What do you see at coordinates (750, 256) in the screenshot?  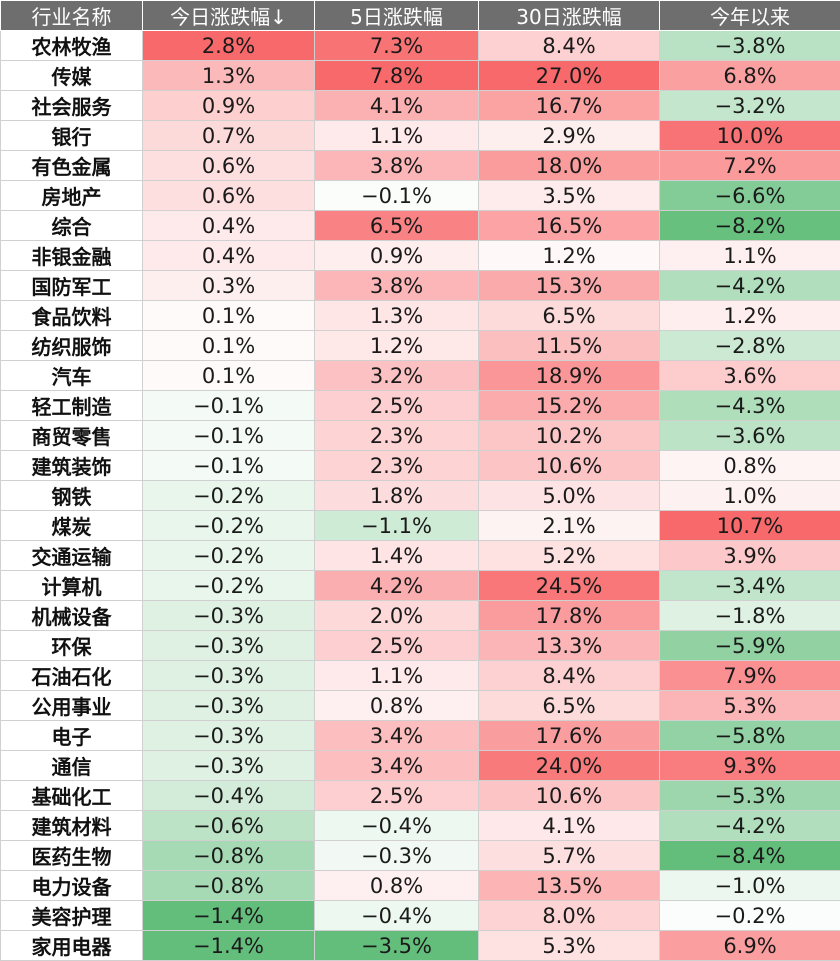 I see `ytd-change-cell: 1.1%` at bounding box center [750, 256].